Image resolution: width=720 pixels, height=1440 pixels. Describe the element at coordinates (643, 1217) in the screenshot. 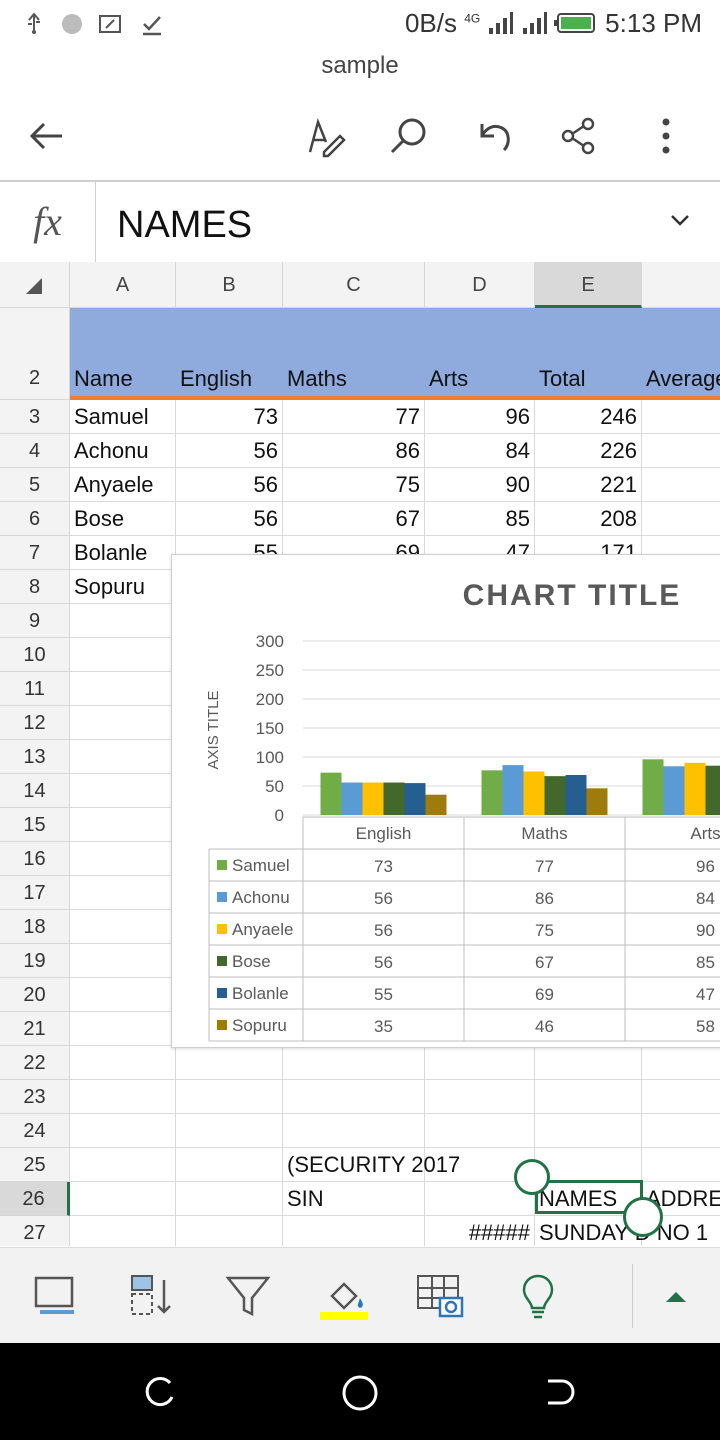

I see `selection-handle-end` at that location.